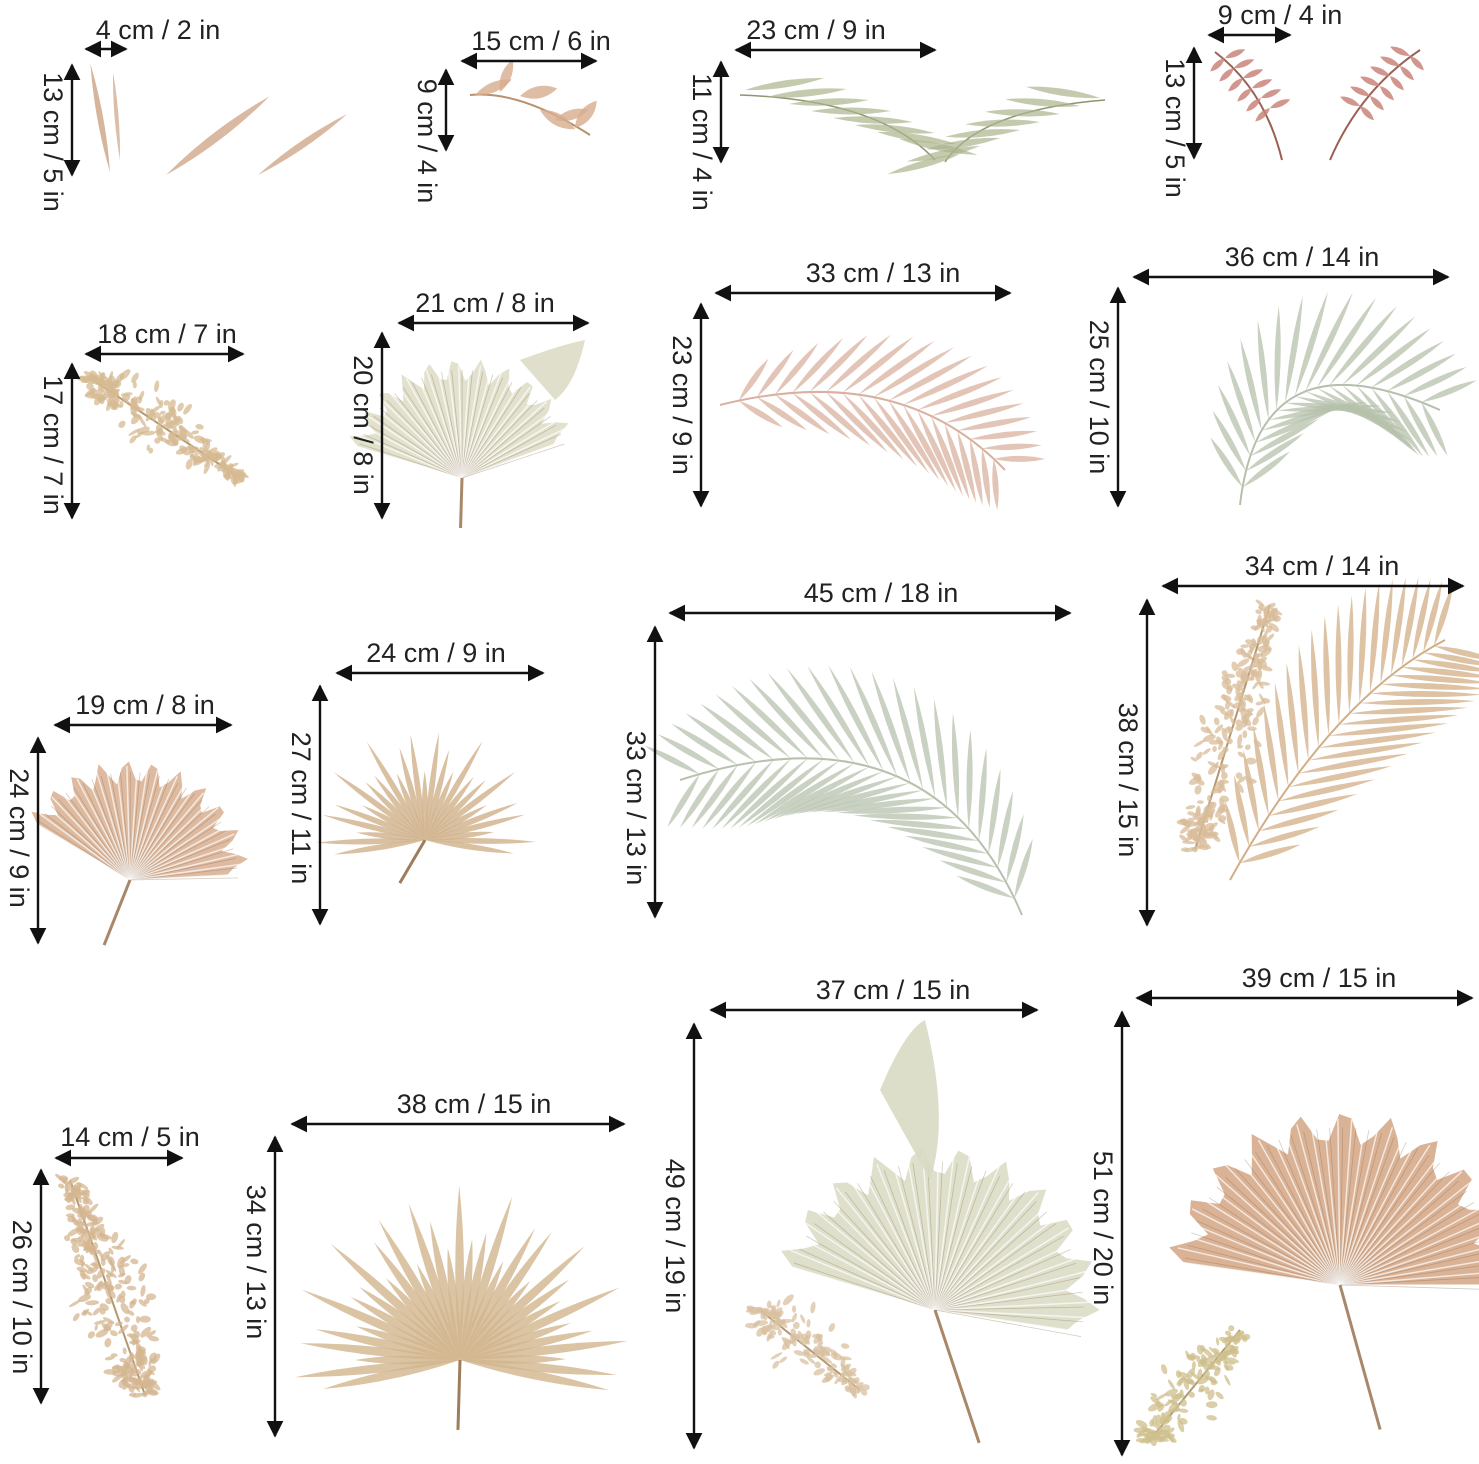 This screenshot has width=1479, height=1464. What do you see at coordinates (163, 428) in the screenshot?
I see `pampas-plume-icon` at bounding box center [163, 428].